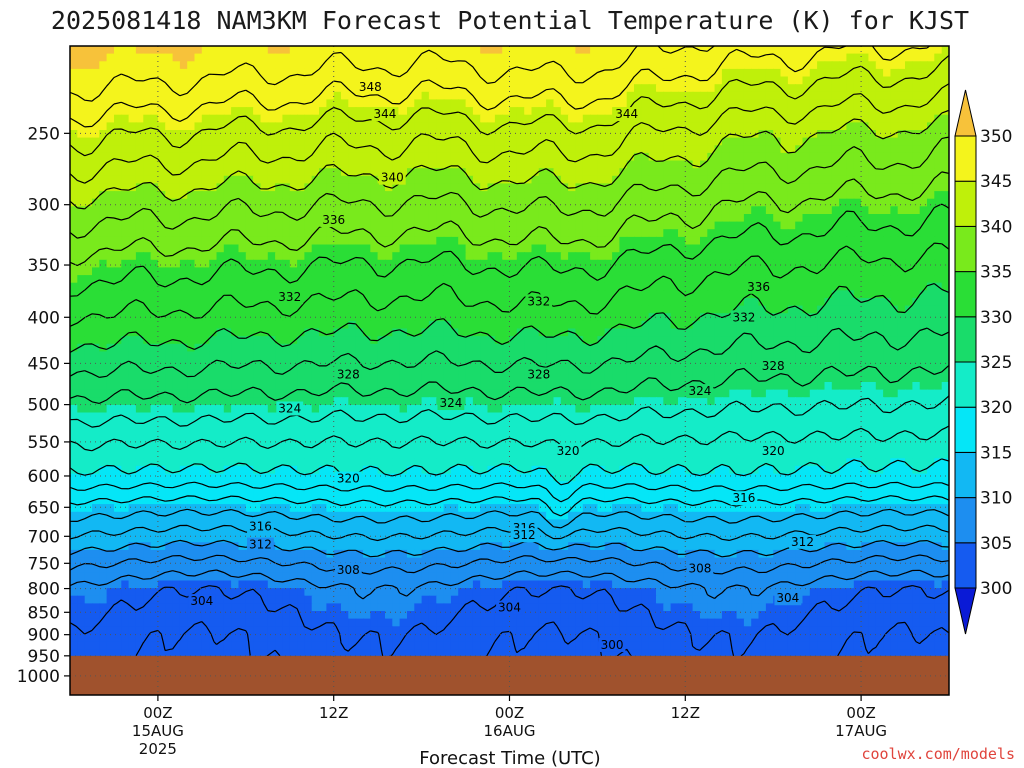 The height and width of the screenshot is (768, 1024). What do you see at coordinates (996, 273) in the screenshot?
I see `colorbar-tick-label: 335` at bounding box center [996, 273].